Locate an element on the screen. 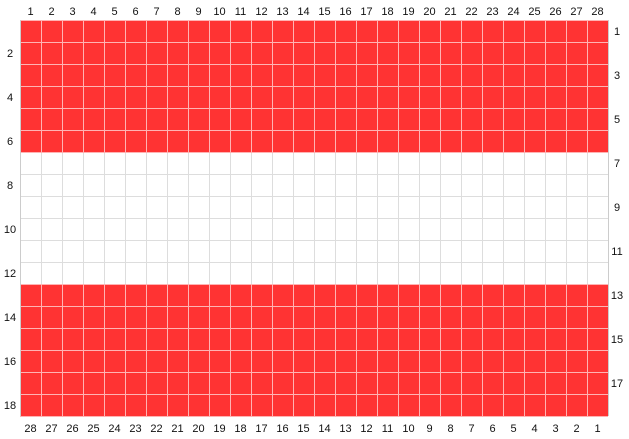  bottom-column-label: 7 is located at coordinates (471, 429).